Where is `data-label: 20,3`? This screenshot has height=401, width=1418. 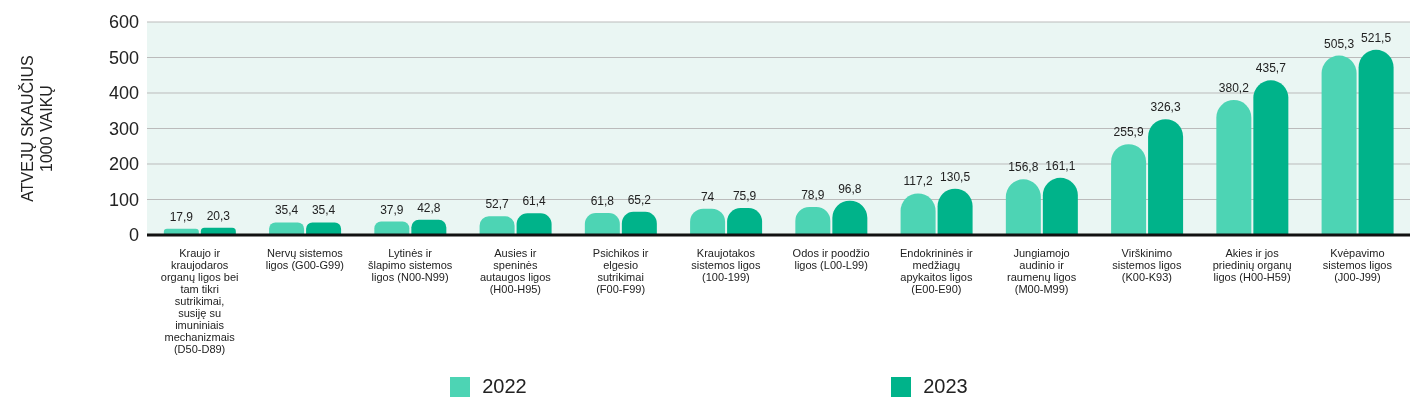 data-label: 20,3 is located at coordinates (218, 215).